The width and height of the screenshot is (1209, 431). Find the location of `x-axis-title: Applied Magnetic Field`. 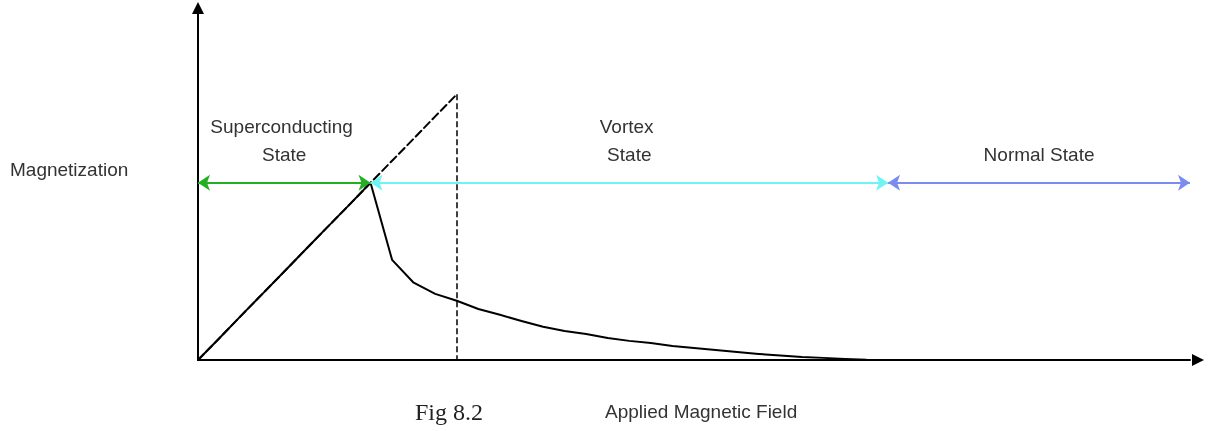

x-axis-title: Applied Magnetic Field is located at coordinates (701, 411).